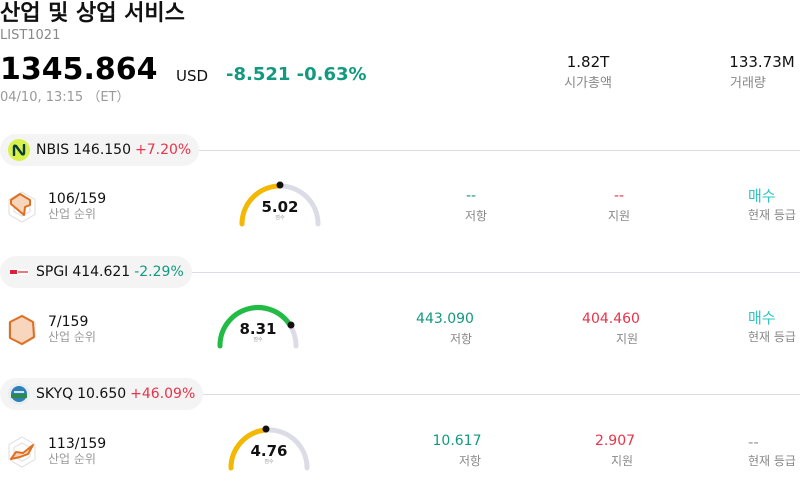 This screenshot has height=488, width=800. What do you see at coordinates (762, 62) in the screenshot?
I see `volume-value: 133.73M` at bounding box center [762, 62].